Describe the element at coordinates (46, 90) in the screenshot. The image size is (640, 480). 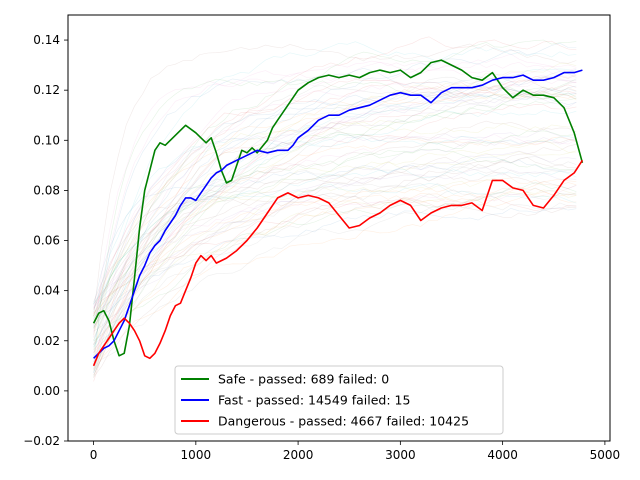
I see `y-tick-label: 0.12` at that location.